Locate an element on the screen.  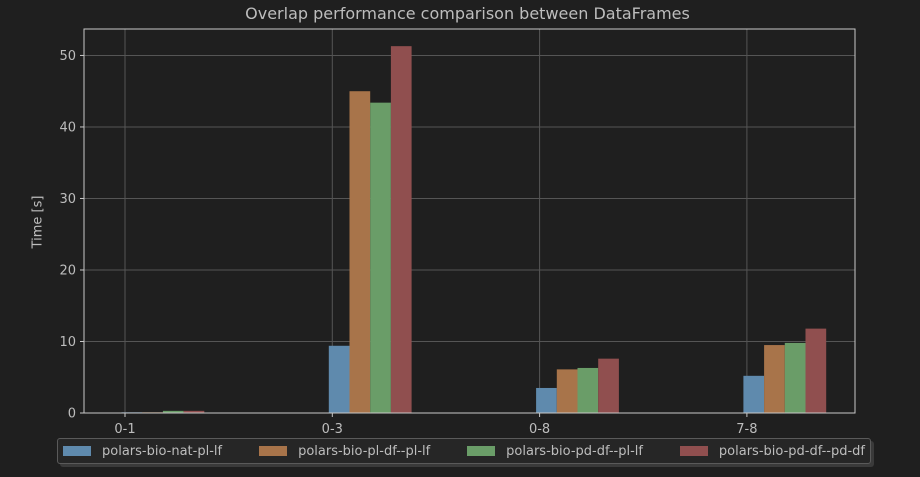
y-tick-label: 30 is located at coordinates (67, 199).